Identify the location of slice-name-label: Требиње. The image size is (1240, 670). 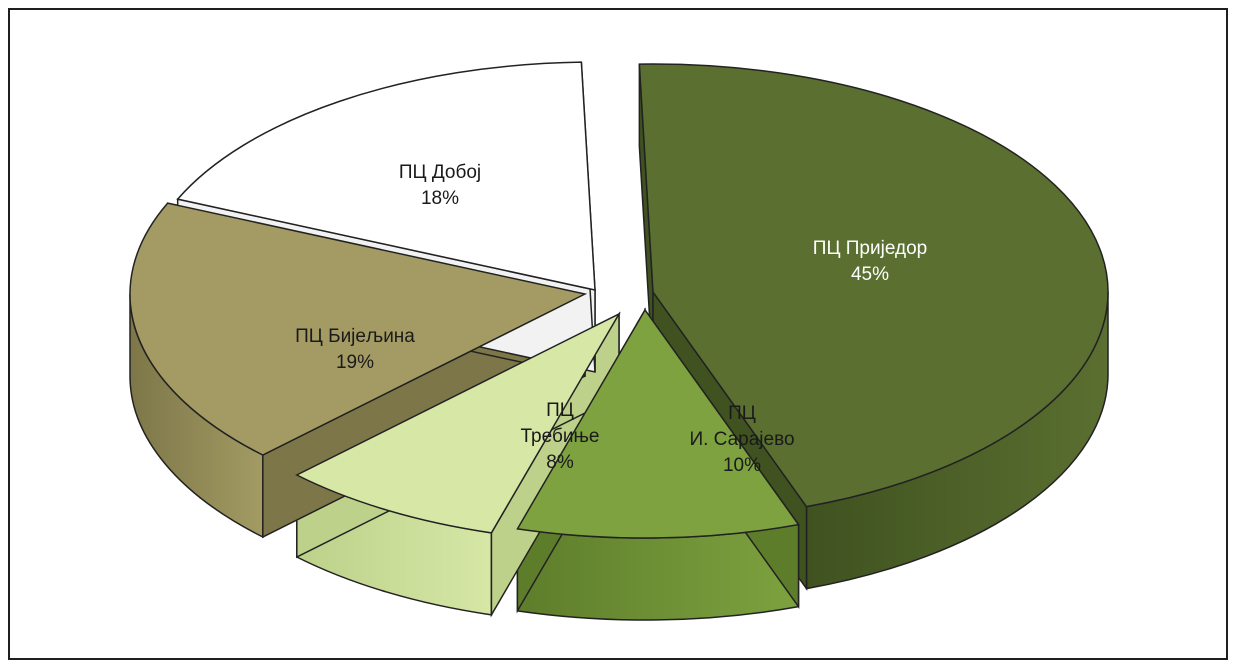
(560, 436).